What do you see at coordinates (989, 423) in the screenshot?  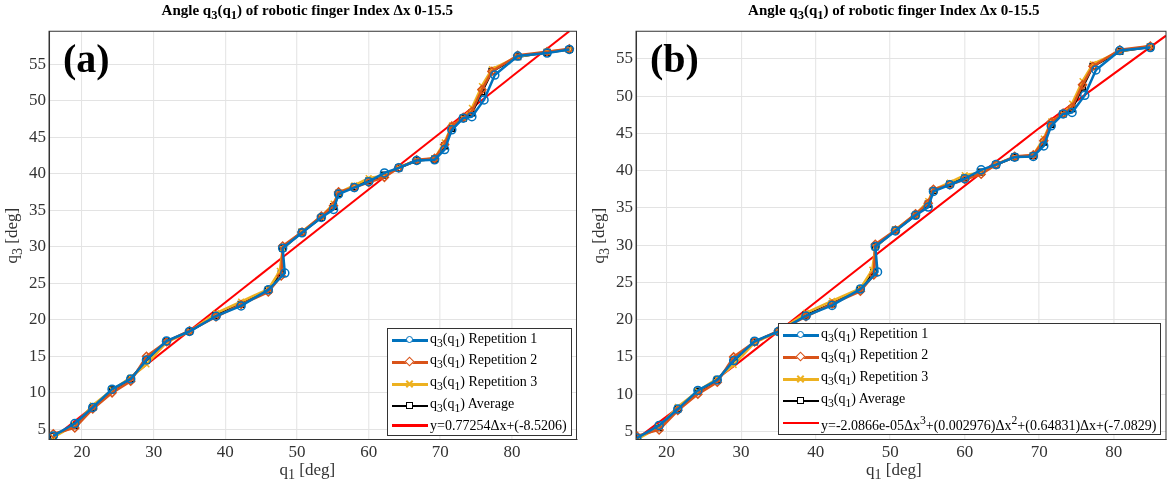 I see `legend-label: y=-2.0866e-05Δx$^{3}$+(0.002976)Δx$^{2}$+(0.64831)Δx+(-7.0829)` at bounding box center [989, 423].